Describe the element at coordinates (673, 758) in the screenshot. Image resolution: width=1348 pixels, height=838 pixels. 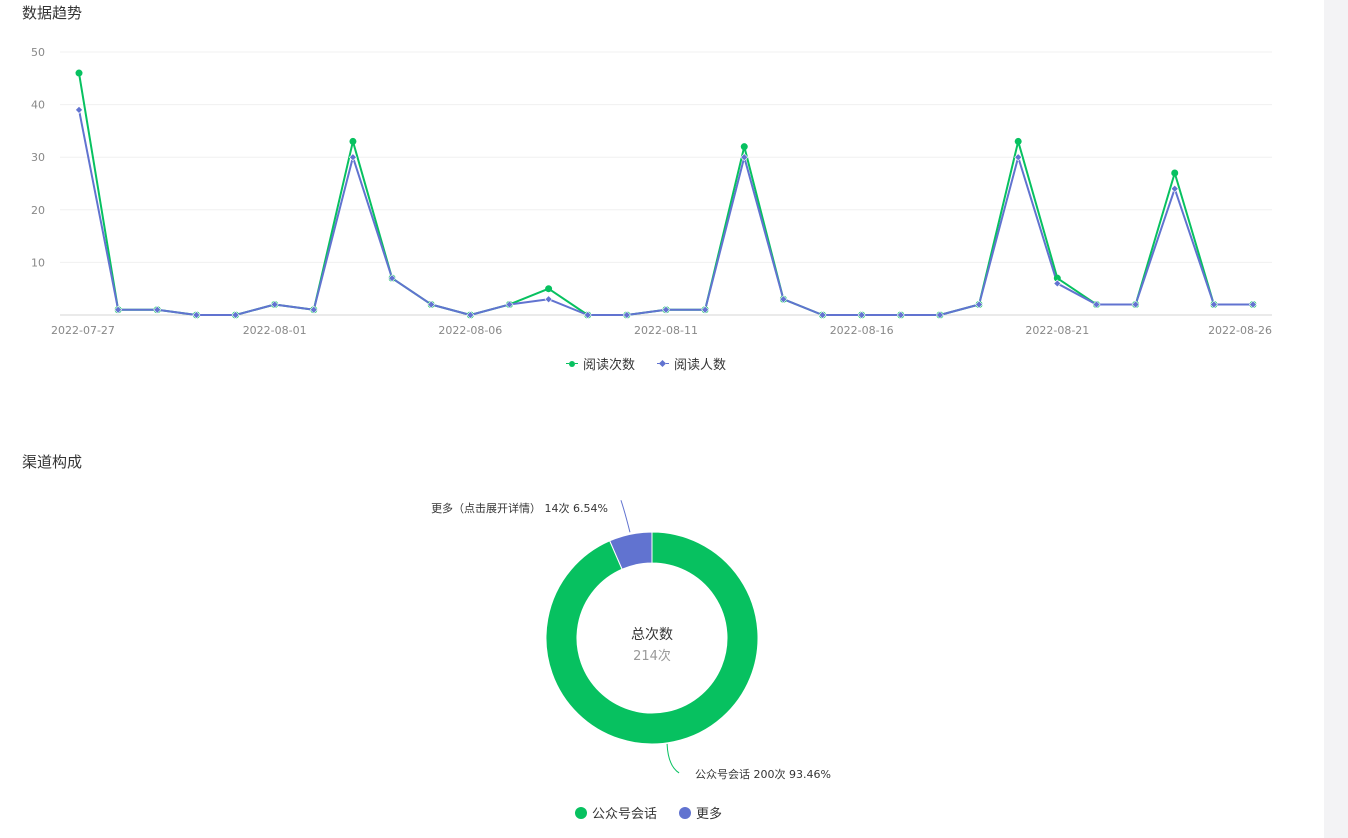
I see `label-leader-official-chat` at that location.